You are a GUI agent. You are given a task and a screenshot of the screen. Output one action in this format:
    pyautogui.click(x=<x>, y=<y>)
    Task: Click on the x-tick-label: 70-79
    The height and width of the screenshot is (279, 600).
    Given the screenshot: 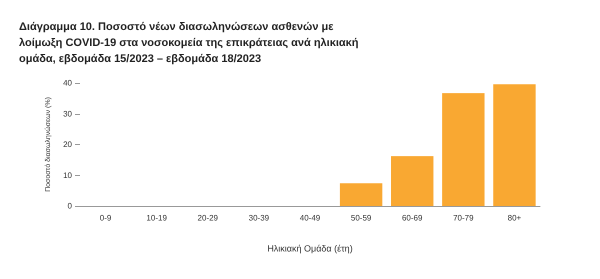 What is the action you would take?
    pyautogui.click(x=463, y=218)
    